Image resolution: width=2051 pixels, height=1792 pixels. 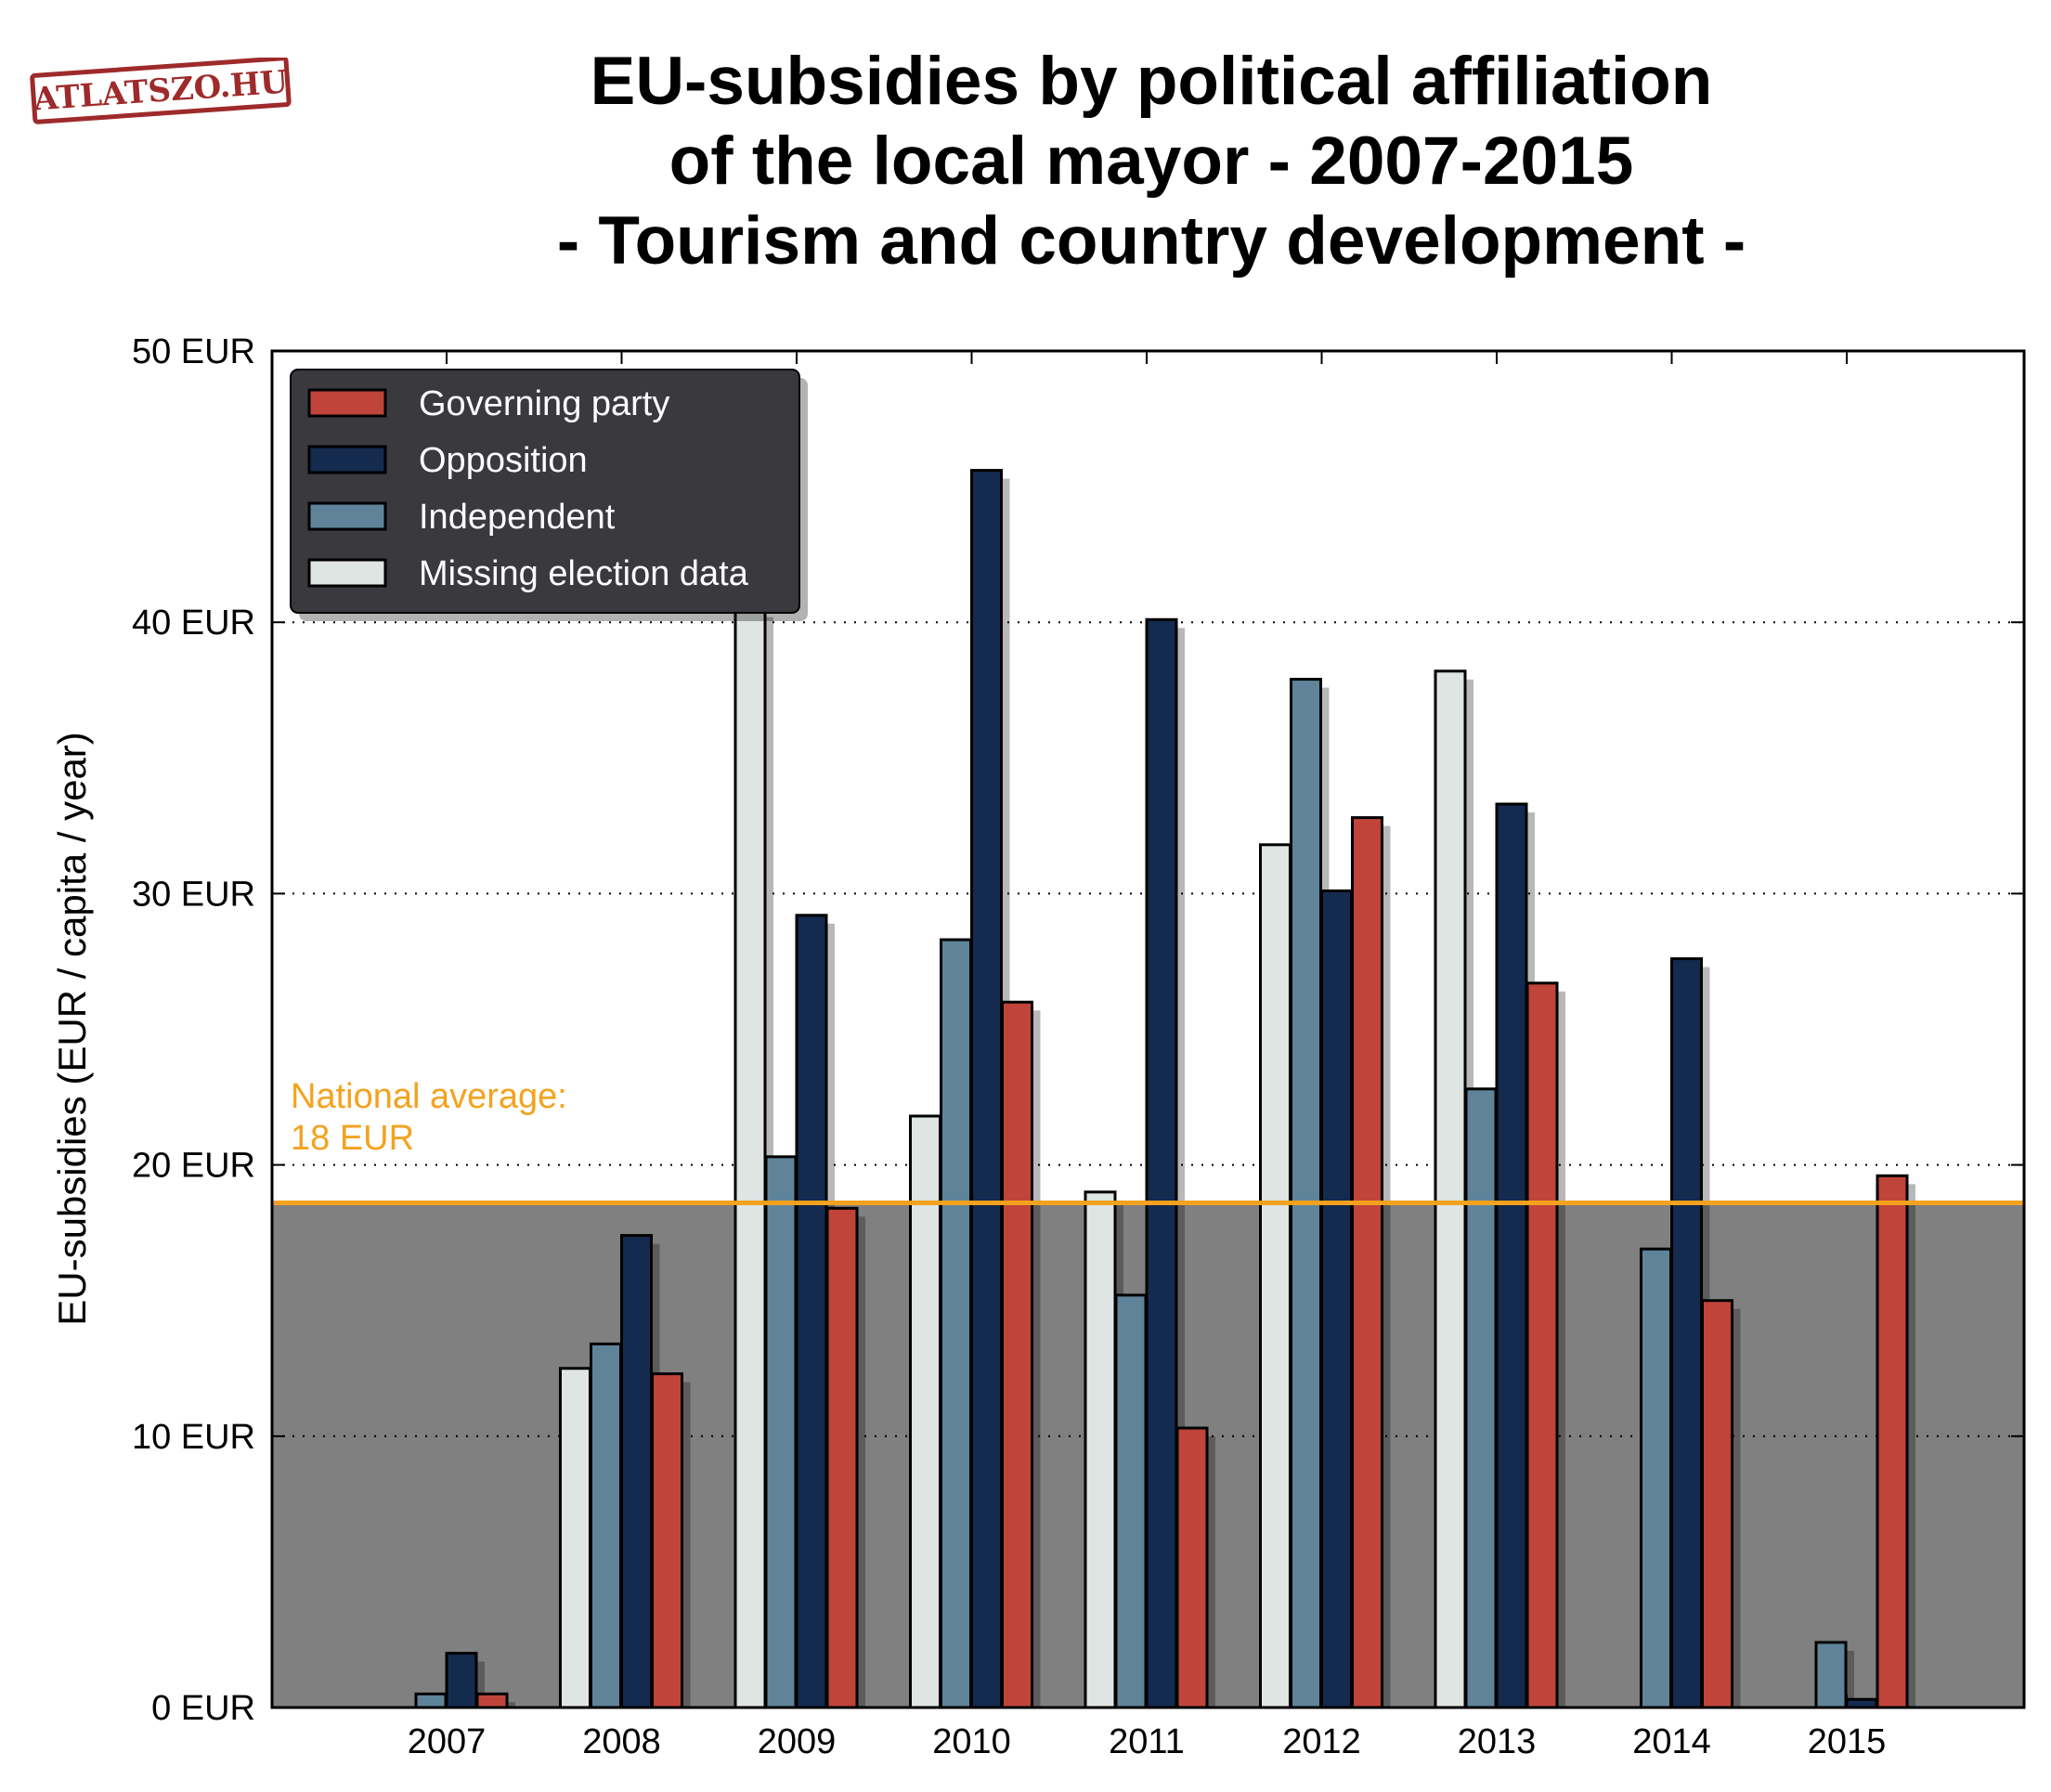 I want to click on bar-opposition-2012, so click(x=1336, y=1299).